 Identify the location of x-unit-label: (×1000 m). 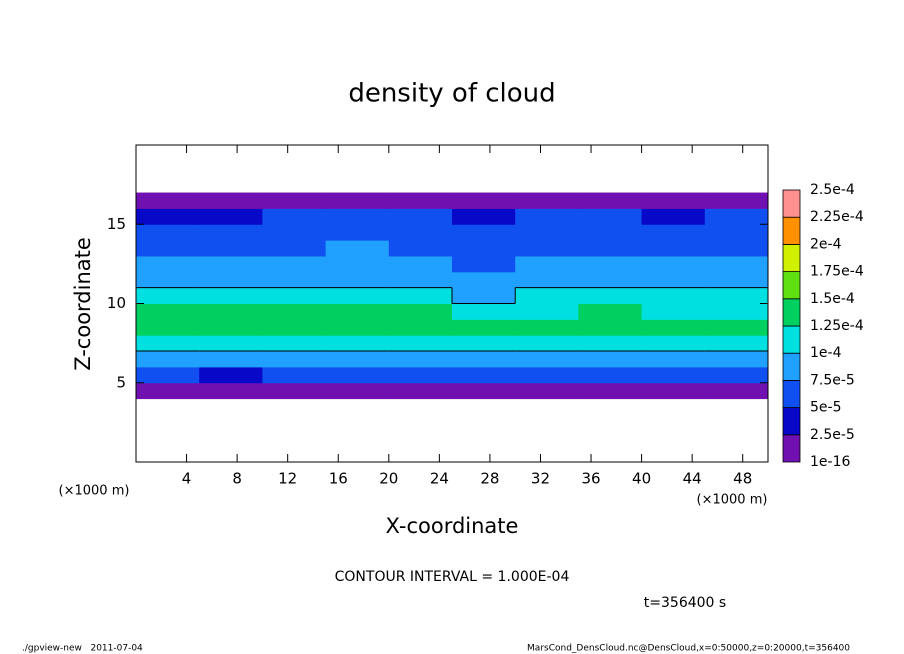
(94, 491).